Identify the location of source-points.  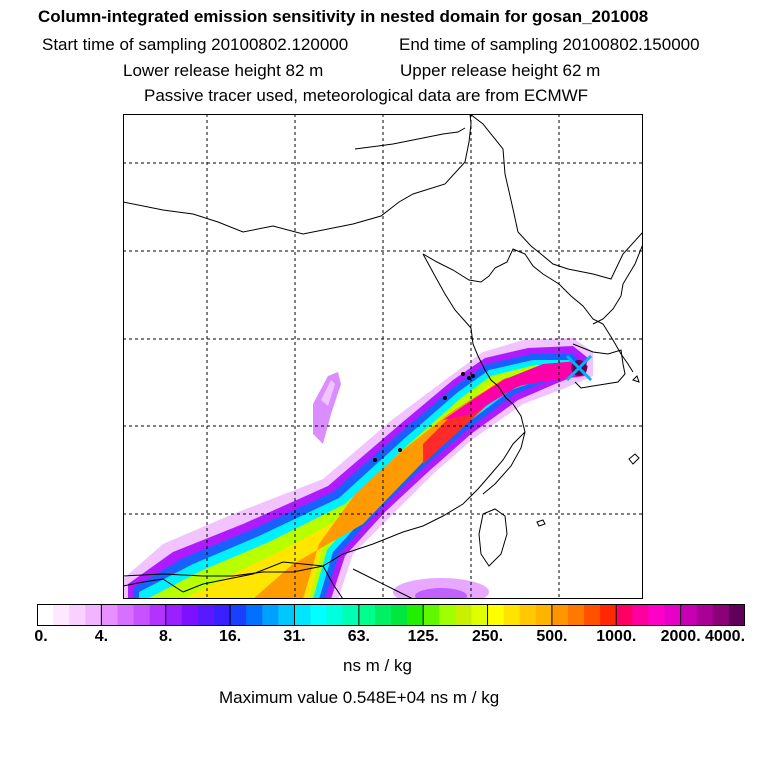
(424, 417).